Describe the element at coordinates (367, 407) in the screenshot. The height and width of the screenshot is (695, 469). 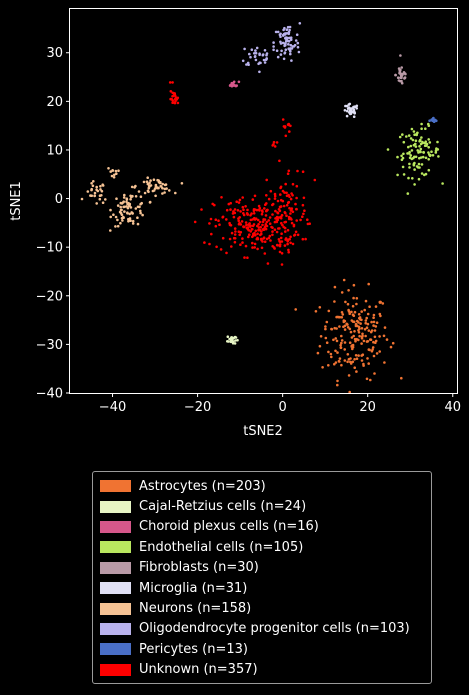
I see `x-tick-label: 20` at that location.